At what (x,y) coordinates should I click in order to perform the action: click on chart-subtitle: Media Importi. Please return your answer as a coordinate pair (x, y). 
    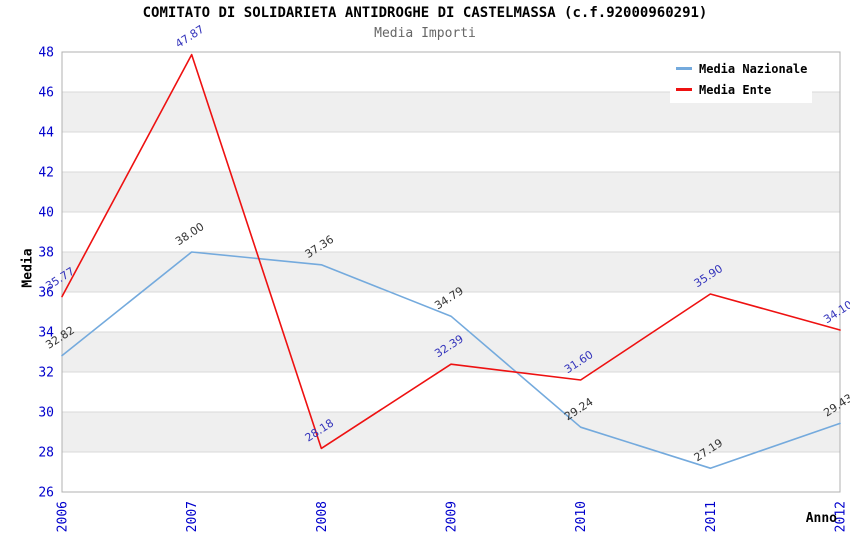
    Looking at the image, I should click on (425, 33).